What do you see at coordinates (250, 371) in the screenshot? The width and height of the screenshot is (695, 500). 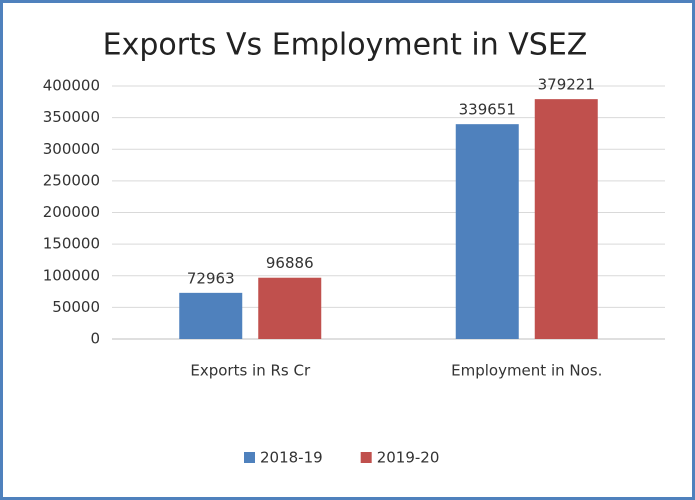 I see `x-tick-label: Exports in Rs Cr` at bounding box center [250, 371].